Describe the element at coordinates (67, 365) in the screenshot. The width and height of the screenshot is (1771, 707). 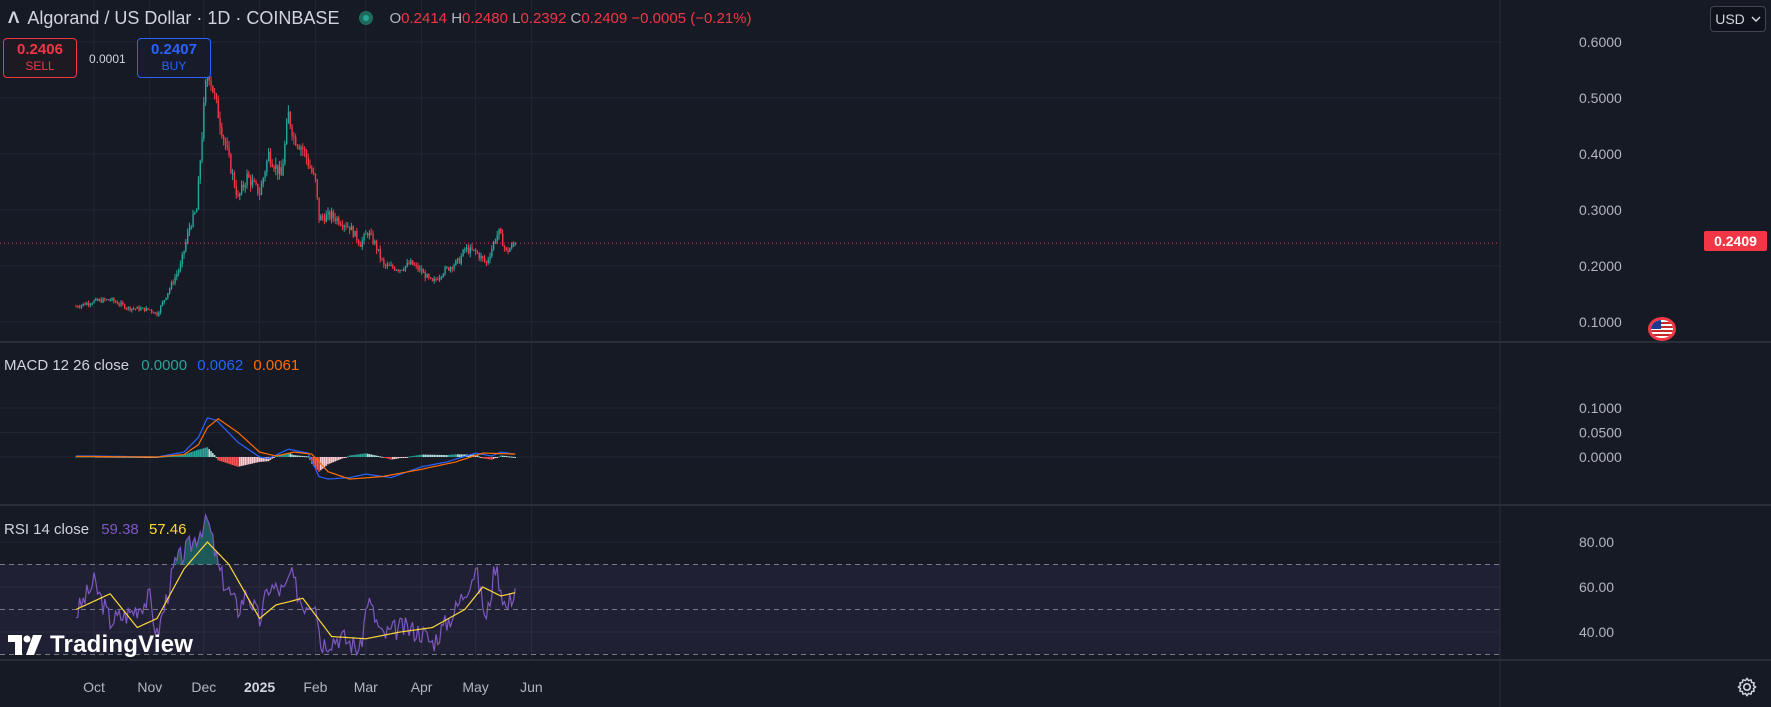
I see `macd-legend-name: MACD 12 26 close` at that location.